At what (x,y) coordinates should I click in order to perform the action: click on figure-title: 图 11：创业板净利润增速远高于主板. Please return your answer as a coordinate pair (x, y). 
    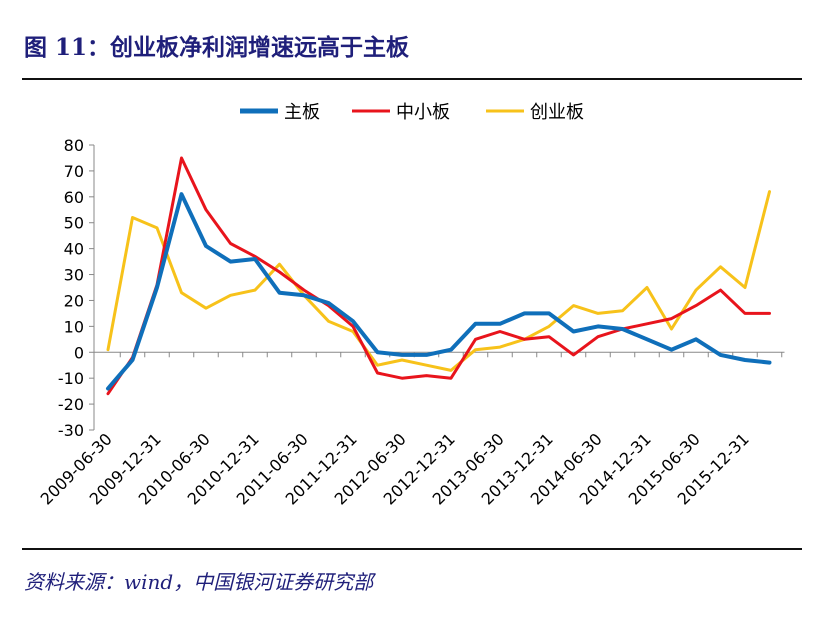
    Looking at the image, I should click on (217, 47).